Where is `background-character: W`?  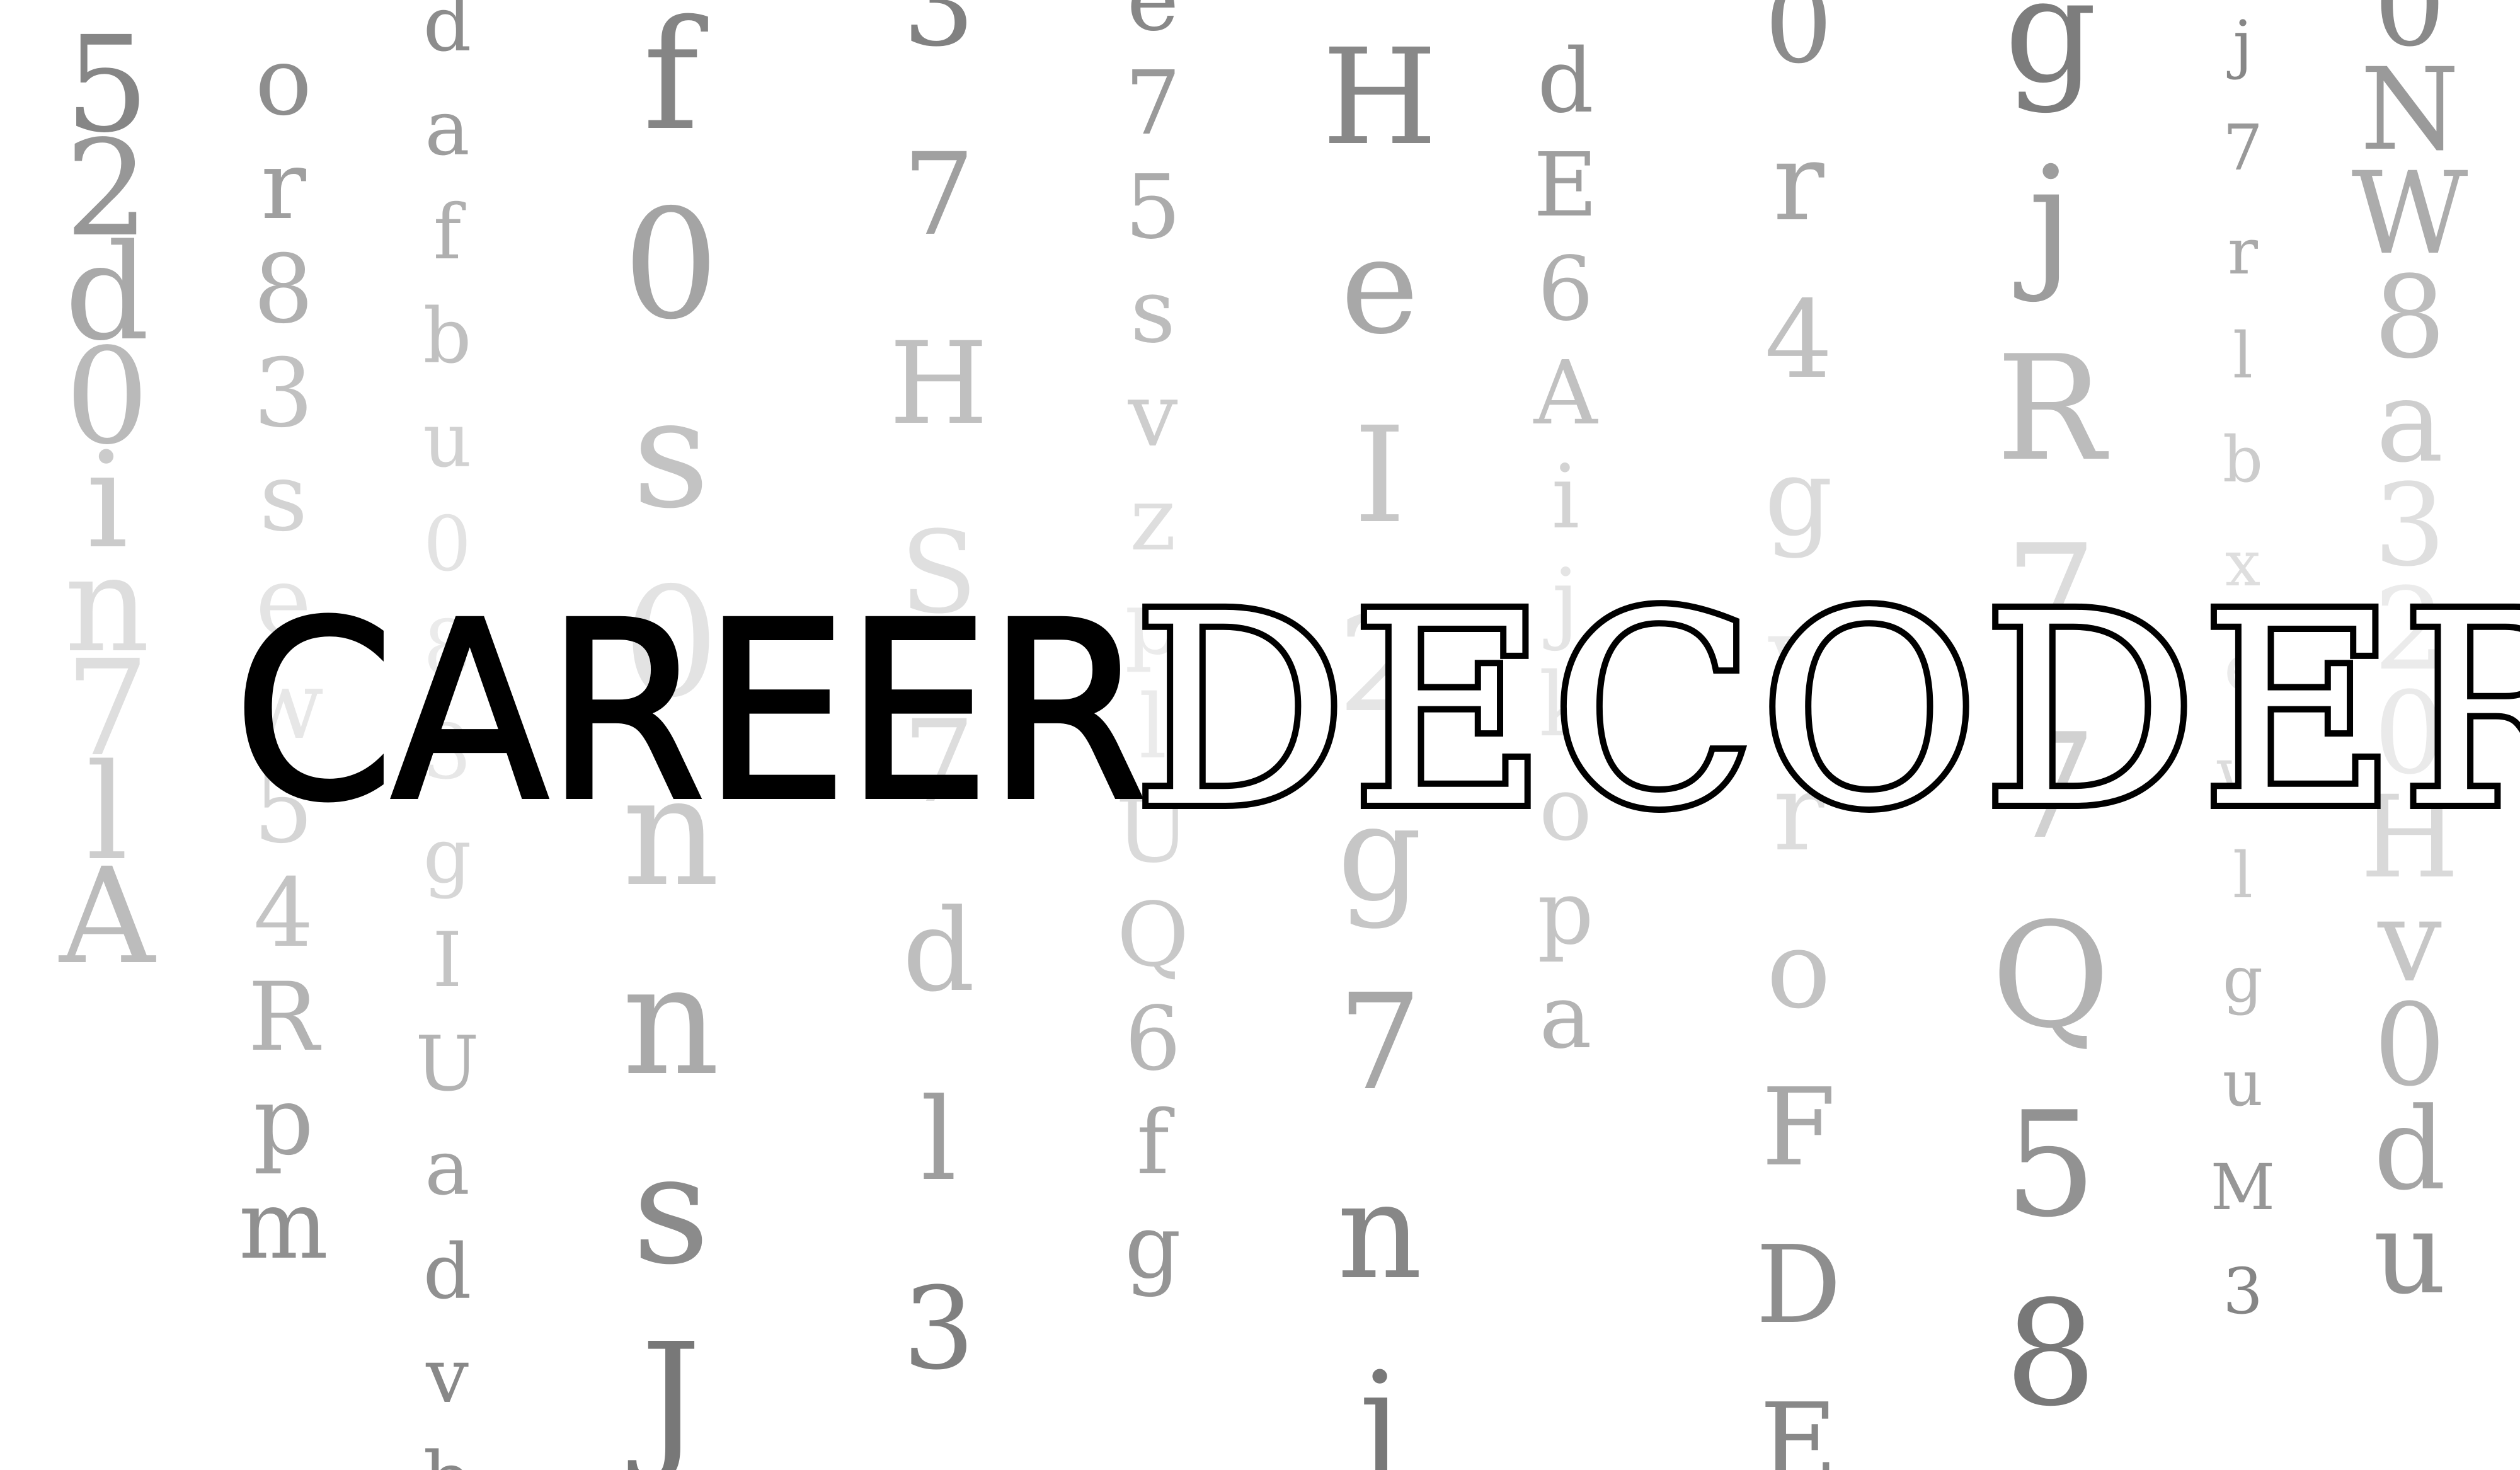
background-character: W is located at coordinates (2409, 214).